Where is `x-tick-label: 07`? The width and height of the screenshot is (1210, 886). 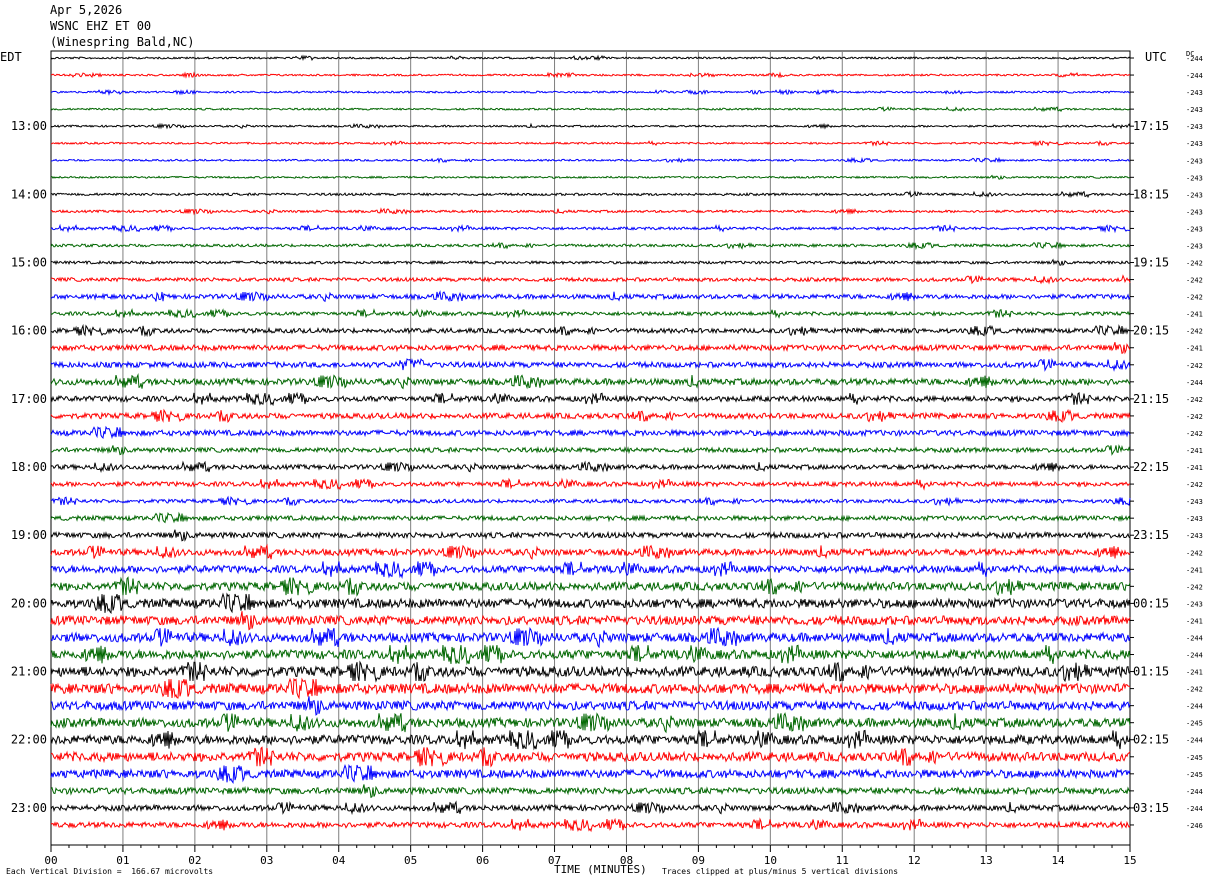
x-tick-label: 07 is located at coordinates (554, 860).